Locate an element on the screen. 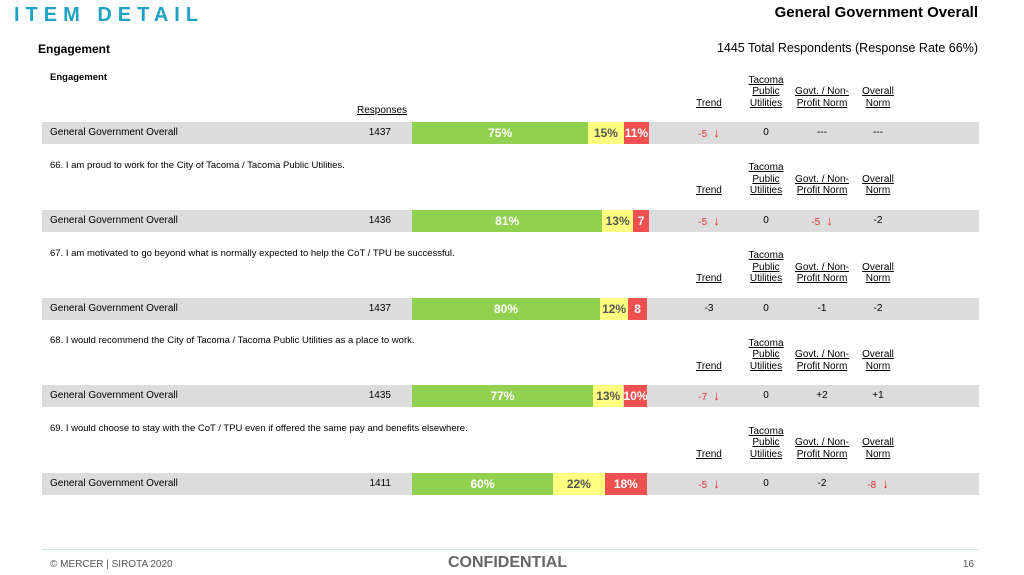 This screenshot has width=1024, height=575. cell-value: -3 is located at coordinates (709, 308).